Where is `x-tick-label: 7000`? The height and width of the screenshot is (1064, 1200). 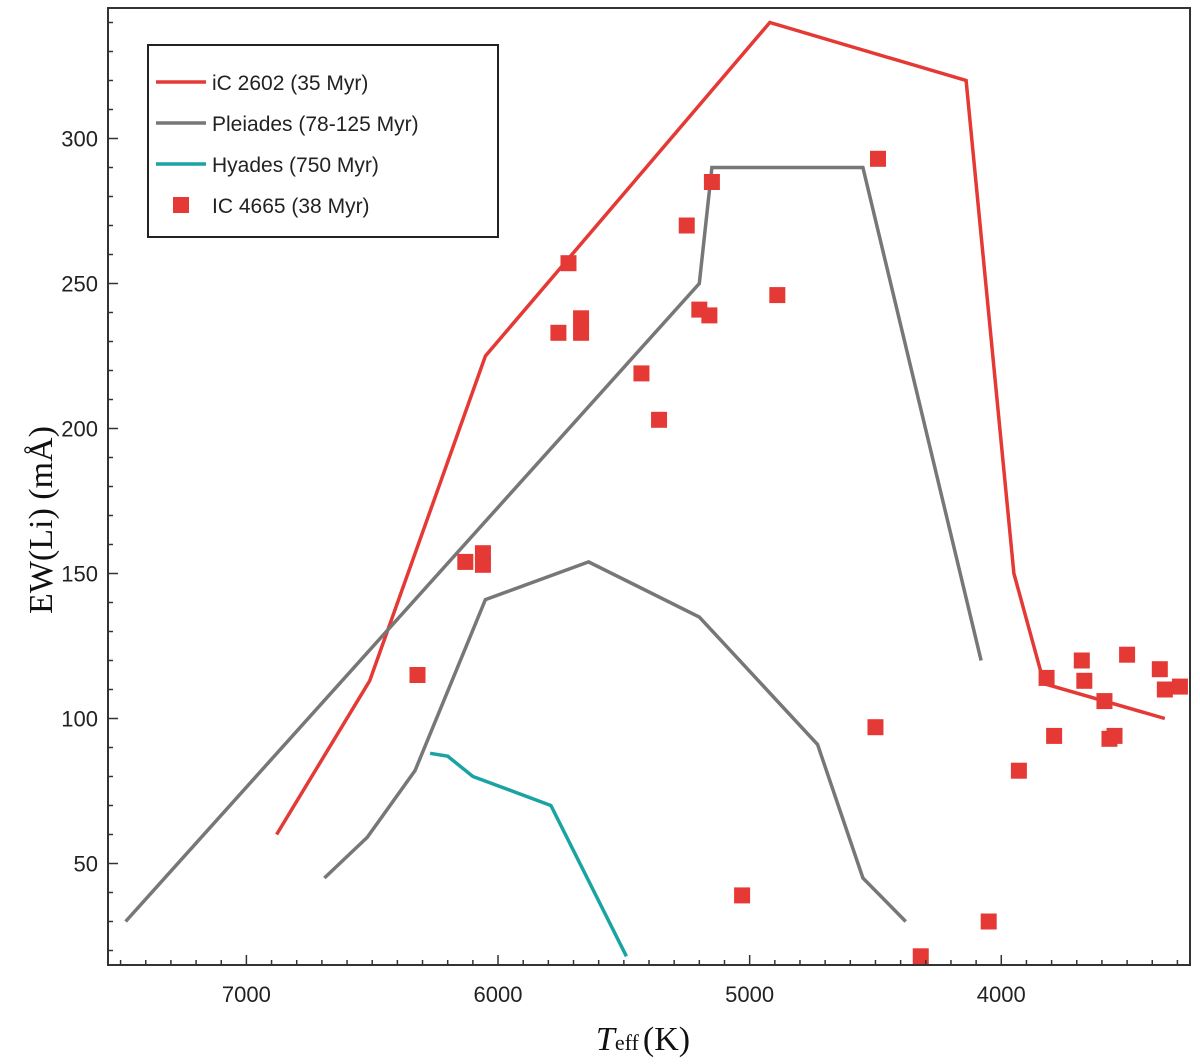
x-tick-label: 7000 is located at coordinates (246, 994).